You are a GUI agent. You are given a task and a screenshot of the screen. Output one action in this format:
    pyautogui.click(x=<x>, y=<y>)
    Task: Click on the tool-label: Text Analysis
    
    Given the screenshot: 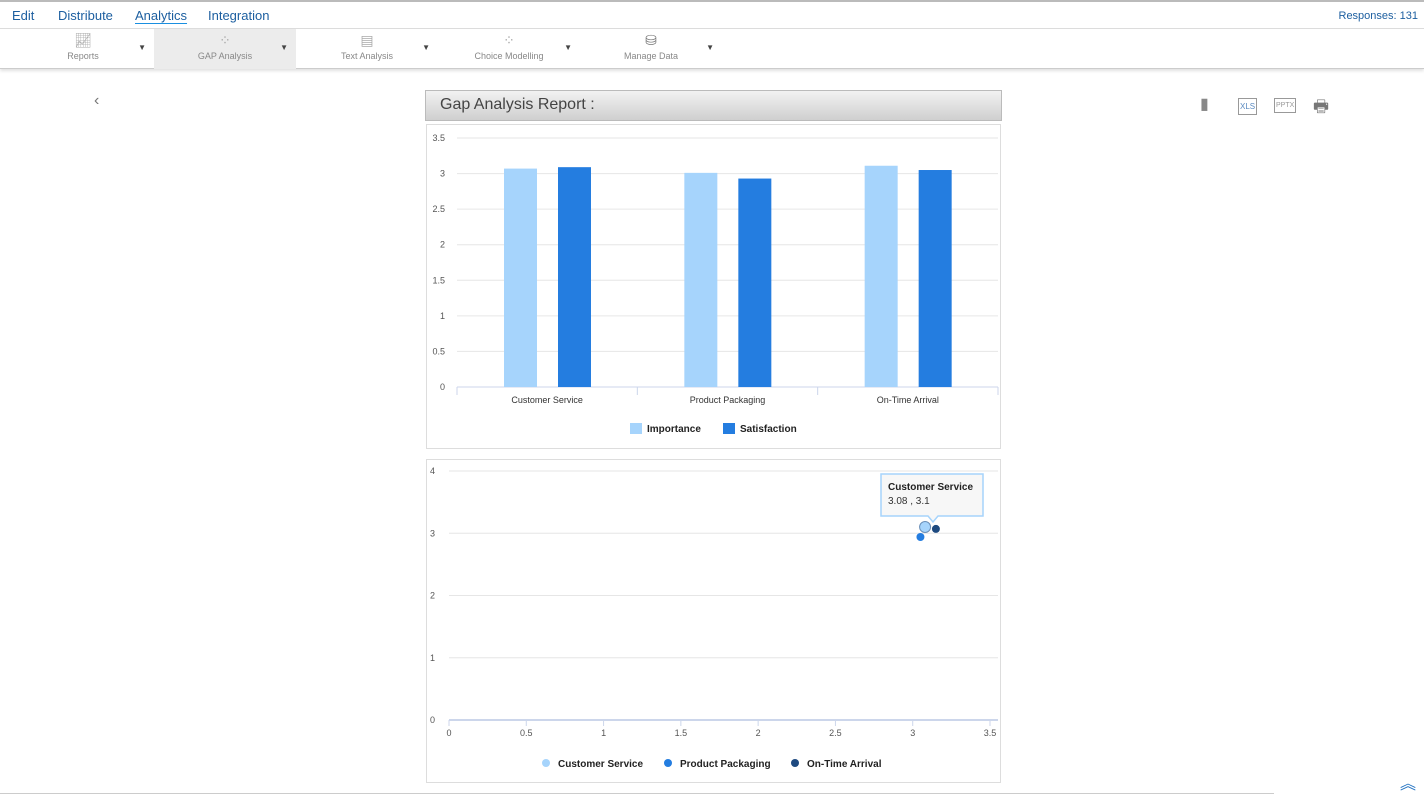 What is the action you would take?
    pyautogui.click(x=367, y=56)
    